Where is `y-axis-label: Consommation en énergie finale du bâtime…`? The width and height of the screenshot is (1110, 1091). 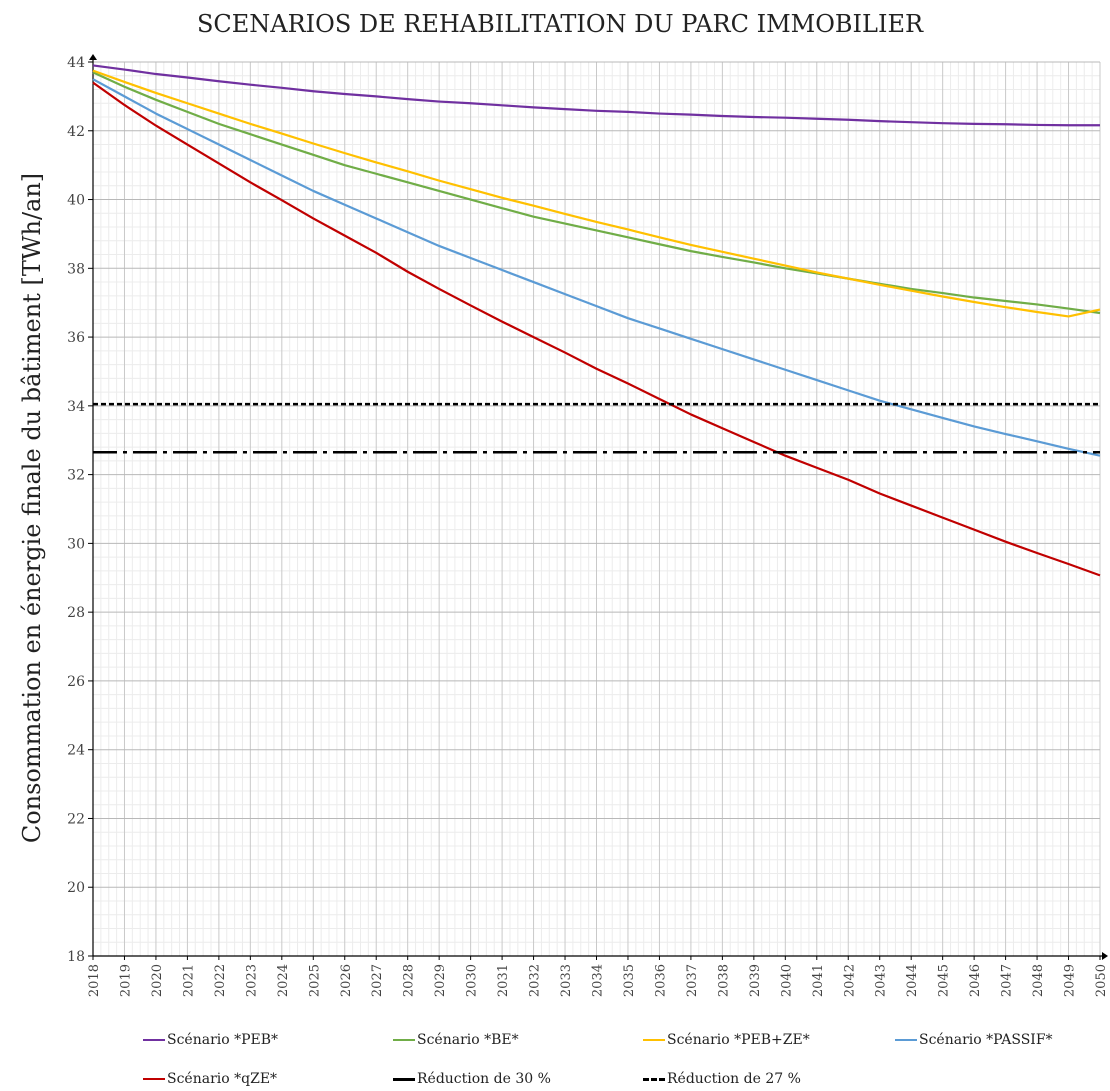 y-axis-label: Consommation en énergie finale du bâtime… is located at coordinates (32, 508).